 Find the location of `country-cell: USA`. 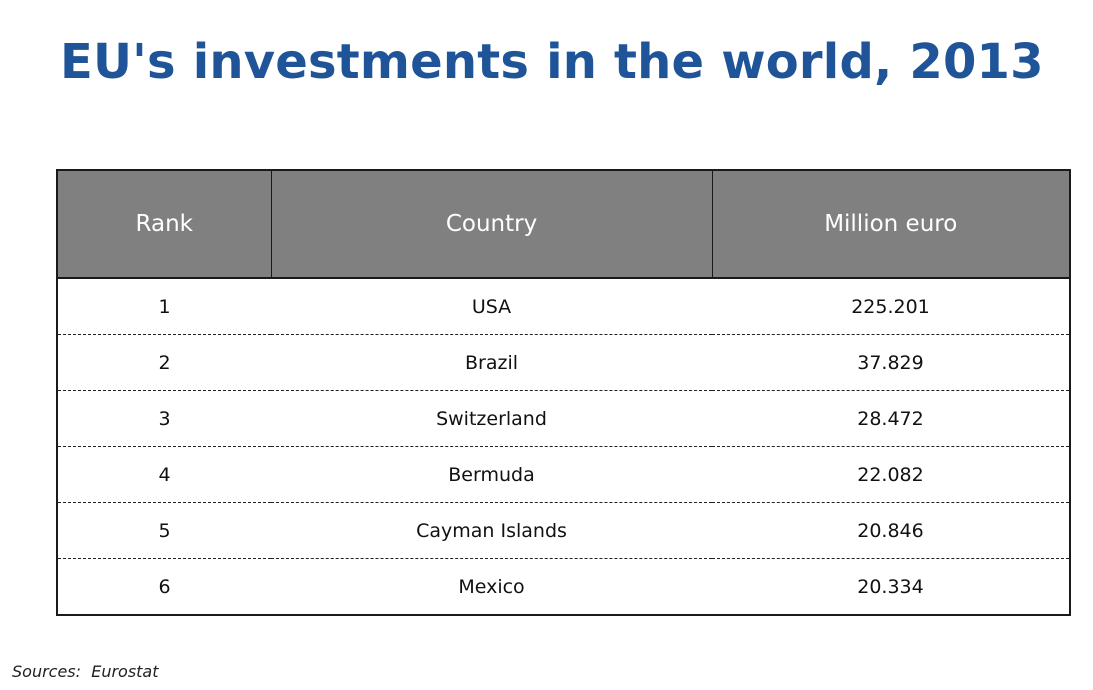

country-cell: USA is located at coordinates (491, 306).